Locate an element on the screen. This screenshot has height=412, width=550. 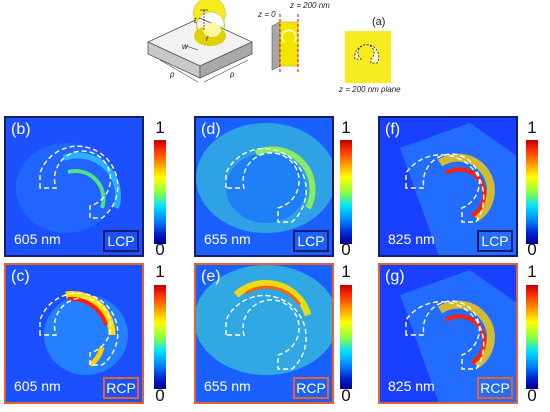
colorbar-min-c: 0 is located at coordinates (160, 395).